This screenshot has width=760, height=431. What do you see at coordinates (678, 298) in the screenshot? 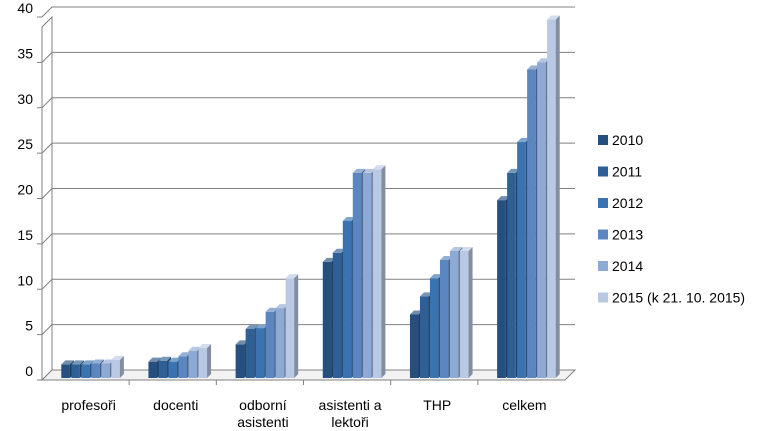
I see `legend-label: 2015 (k 21. 10. 2015)` at bounding box center [678, 298].